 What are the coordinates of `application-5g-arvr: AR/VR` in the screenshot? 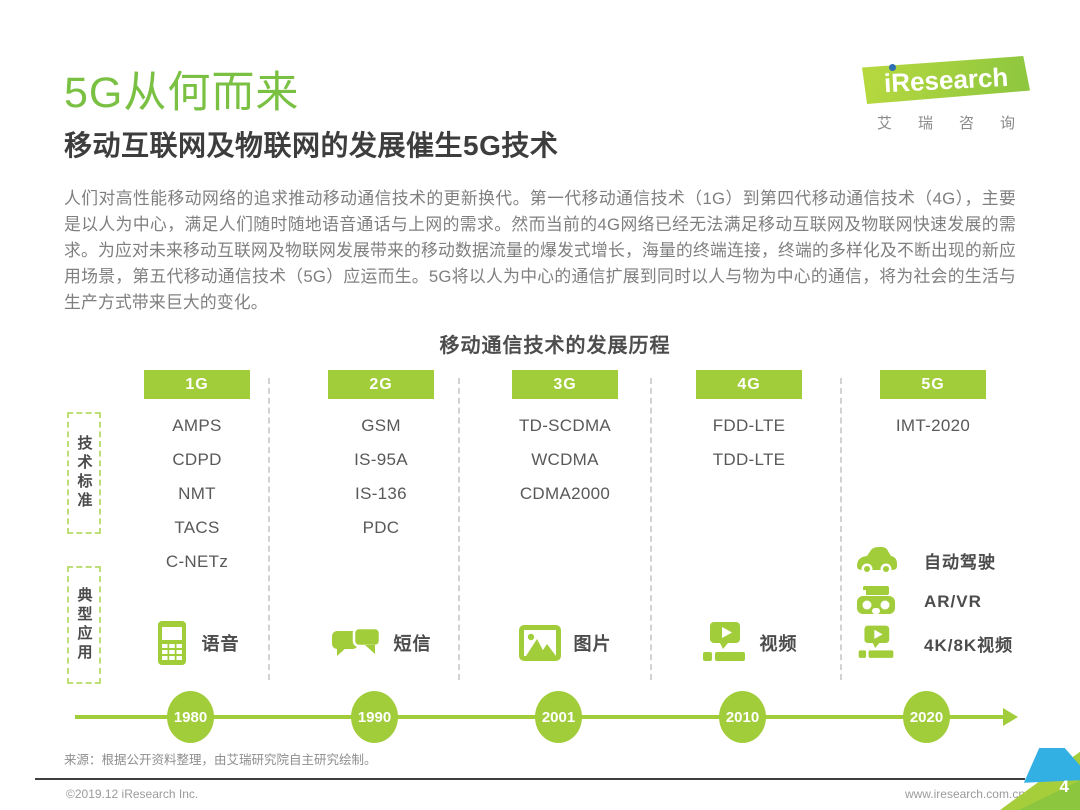 It's located at (959, 602).